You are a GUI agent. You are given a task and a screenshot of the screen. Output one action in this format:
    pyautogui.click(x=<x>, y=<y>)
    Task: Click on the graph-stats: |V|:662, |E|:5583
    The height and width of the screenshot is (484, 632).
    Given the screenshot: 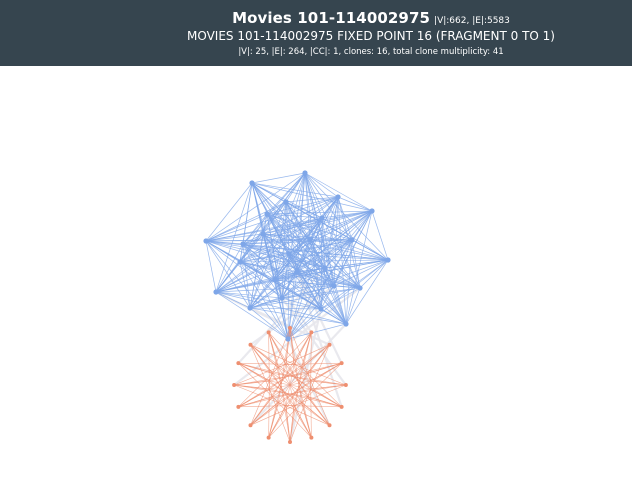 What is the action you would take?
    pyautogui.click(x=472, y=21)
    